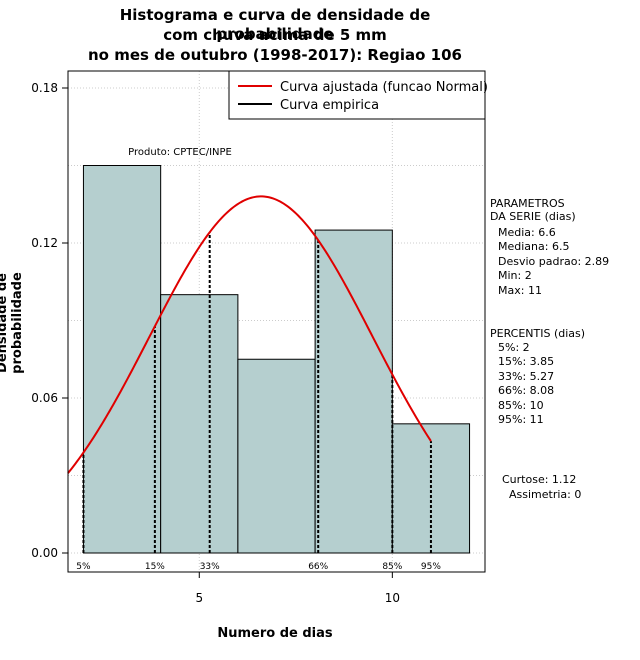 Image resolution: width=640 pixels, height=660 pixels. I want to click on legend-label-fitted: Curva ajustada (funcao Normal), so click(384, 87).